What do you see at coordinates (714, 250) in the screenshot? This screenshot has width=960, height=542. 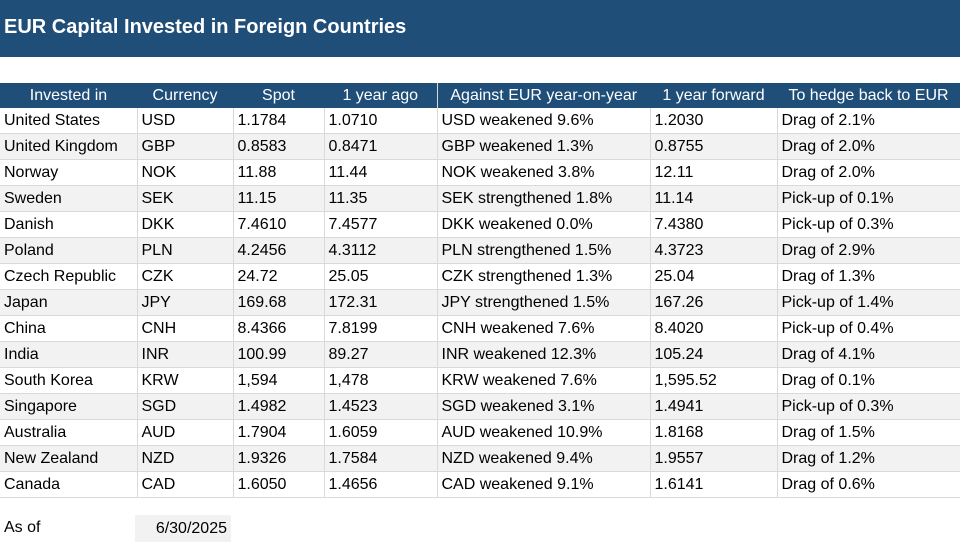 I see `table-cell: 4.3723` at bounding box center [714, 250].